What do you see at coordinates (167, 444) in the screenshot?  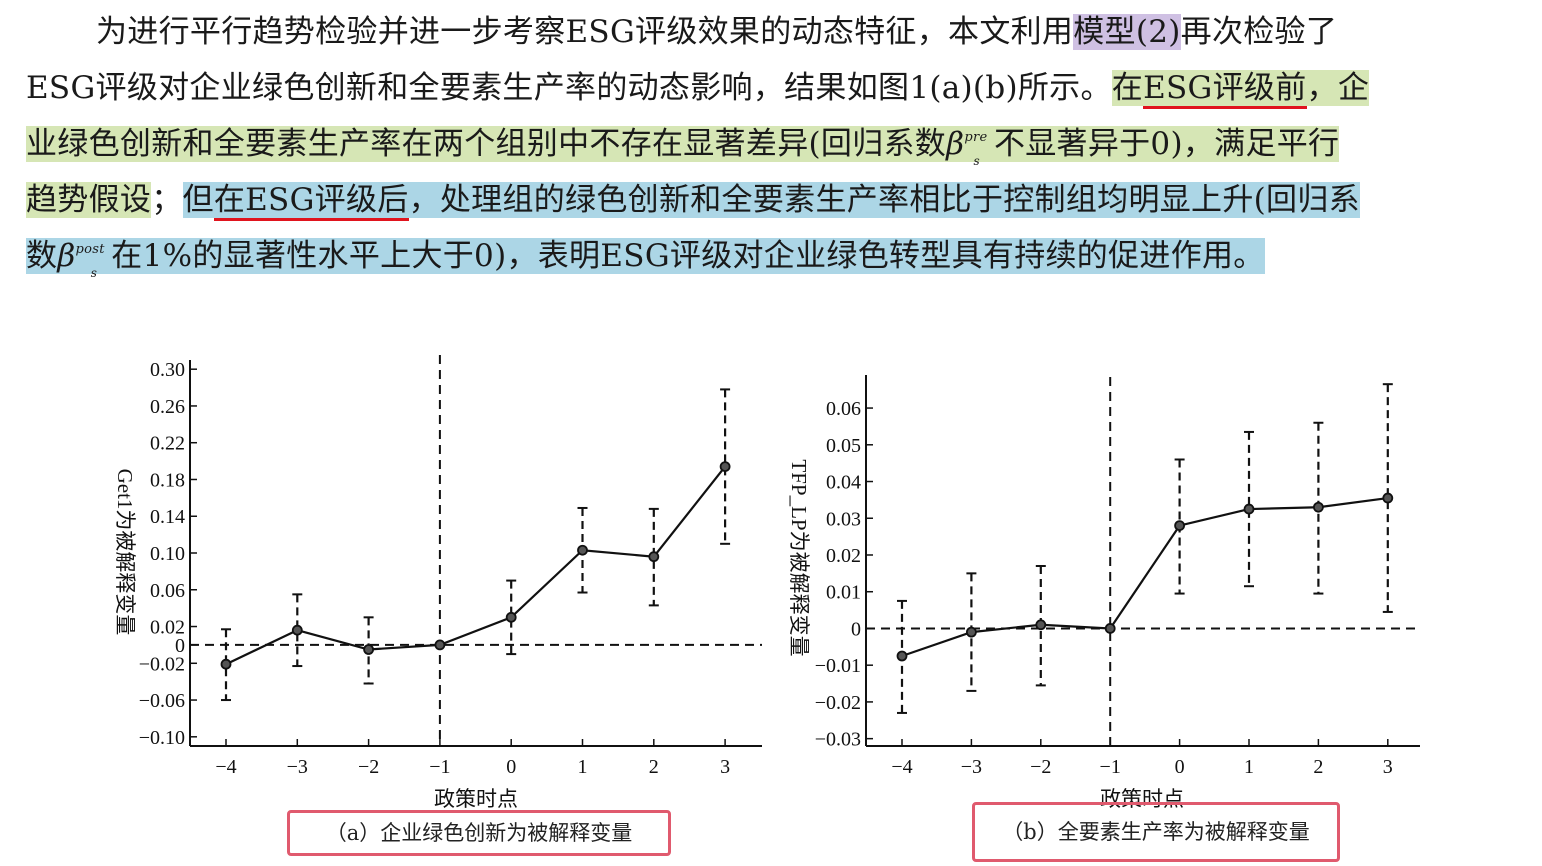 I see `y-tick-label: 0.22` at bounding box center [167, 444].